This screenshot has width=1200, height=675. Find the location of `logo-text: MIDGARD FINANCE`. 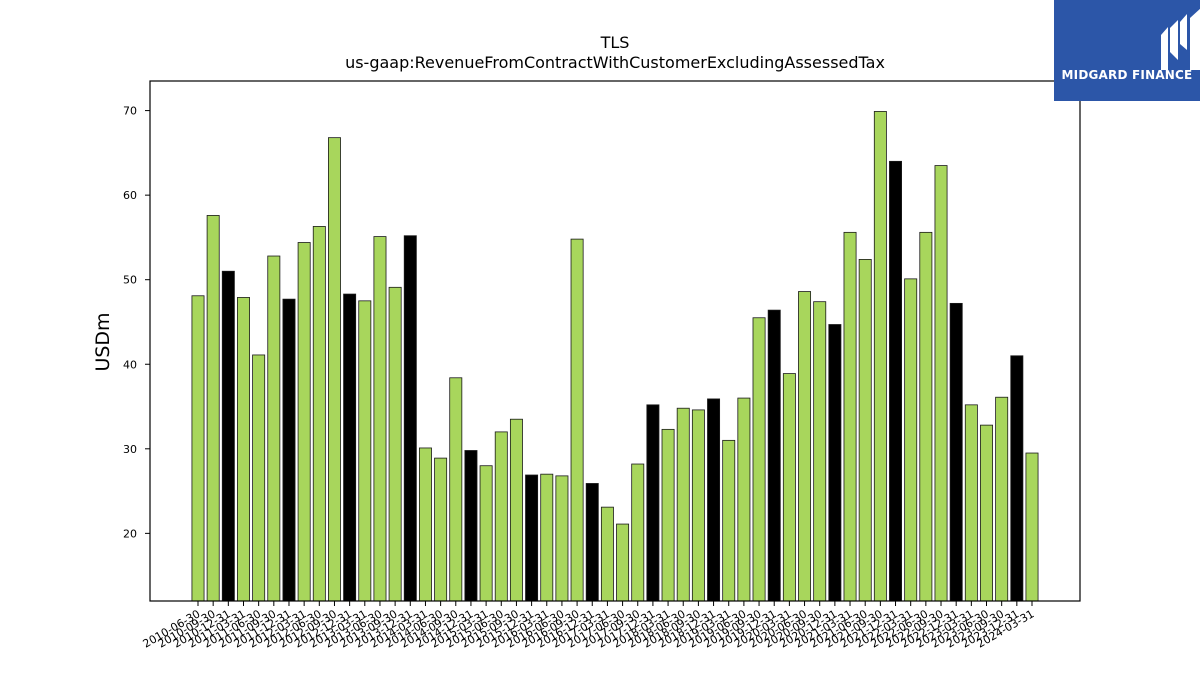

logo-text: MIDGARD FINANCE is located at coordinates (1127, 75).